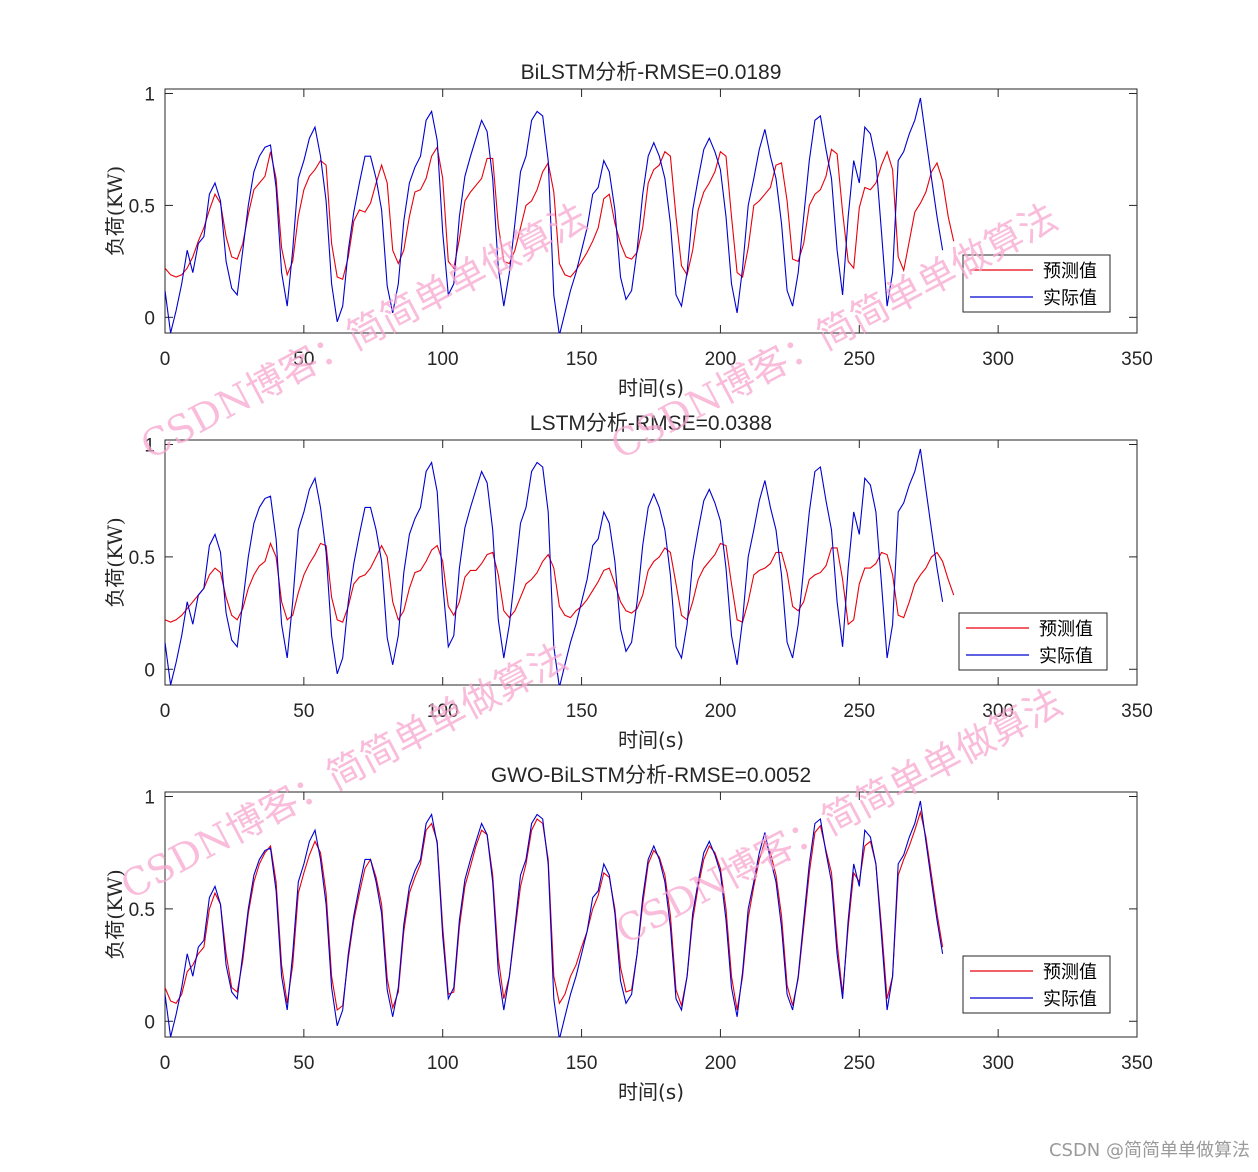  I want to click on chart-title: LSTM分析-RMSE=0.0388, so click(651, 423).